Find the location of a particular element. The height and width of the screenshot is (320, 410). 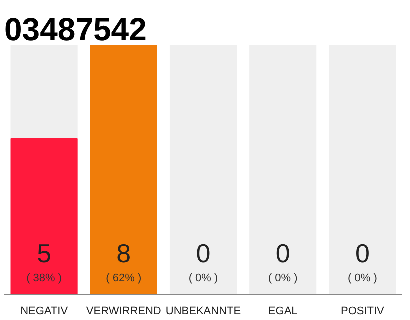

x-tick-label: VERWIRREND is located at coordinates (124, 312).